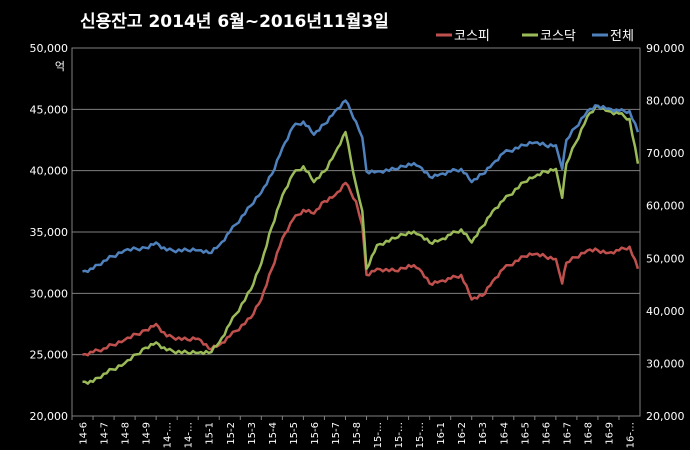 The width and height of the screenshot is (690, 450). Describe the element at coordinates (315, 433) in the screenshot. I see `x-tick-label: 15-6` at that location.